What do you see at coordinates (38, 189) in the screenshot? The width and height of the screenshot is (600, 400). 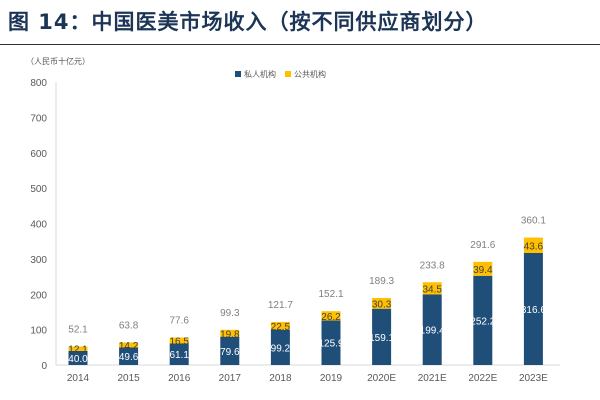 I see `y-tick-label: 500` at bounding box center [38, 189].